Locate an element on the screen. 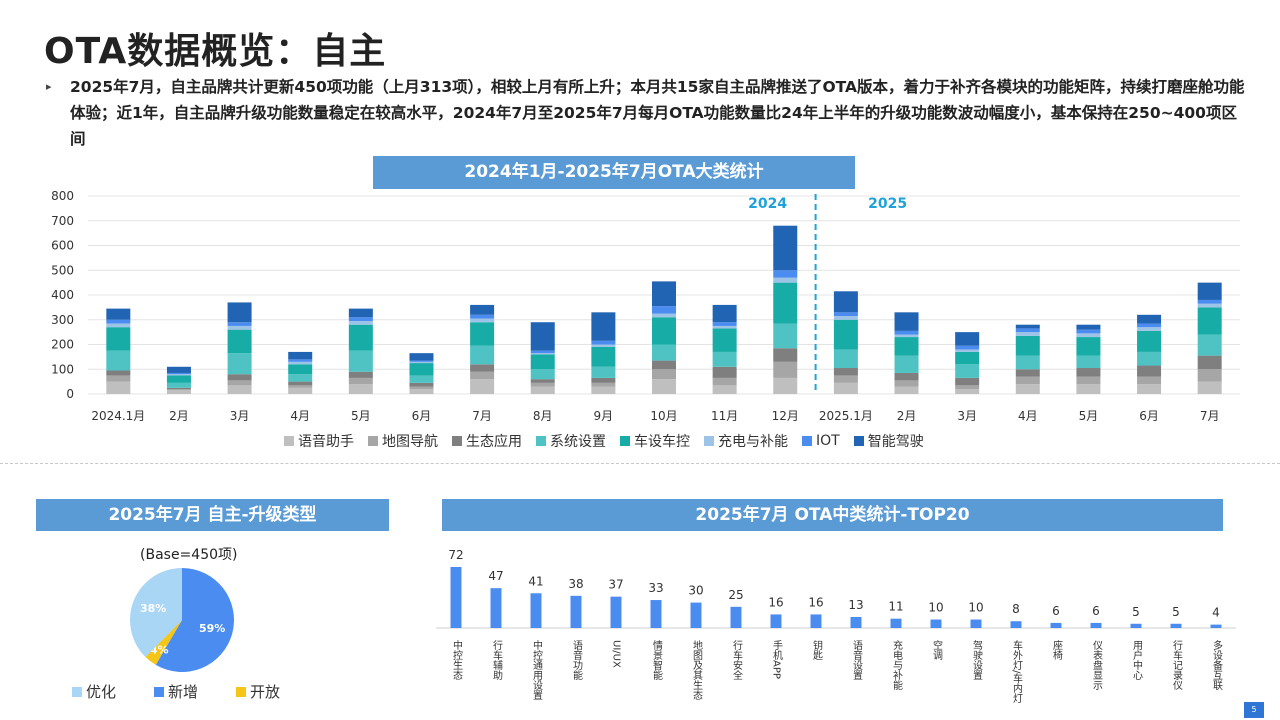 This screenshot has width=1280, height=720. top20-category-label: 车外灯/车内灯 is located at coordinates (1017, 671).